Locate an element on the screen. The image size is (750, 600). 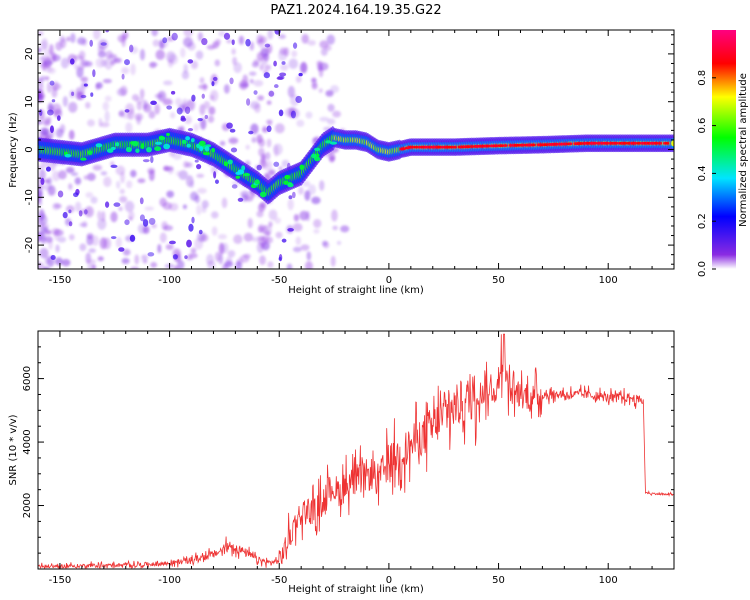
x-tick-label: -100 is located at coordinates (169, 580).